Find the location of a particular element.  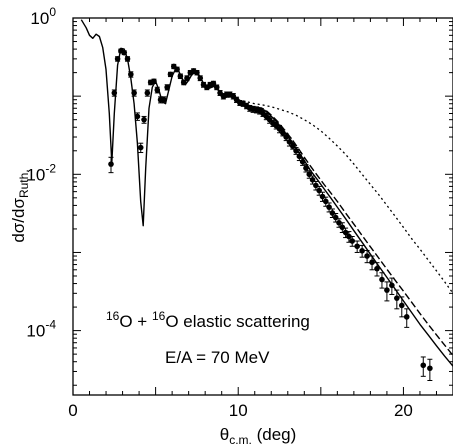

y-tick-label: 10⁰ is located at coordinates (43, 16).